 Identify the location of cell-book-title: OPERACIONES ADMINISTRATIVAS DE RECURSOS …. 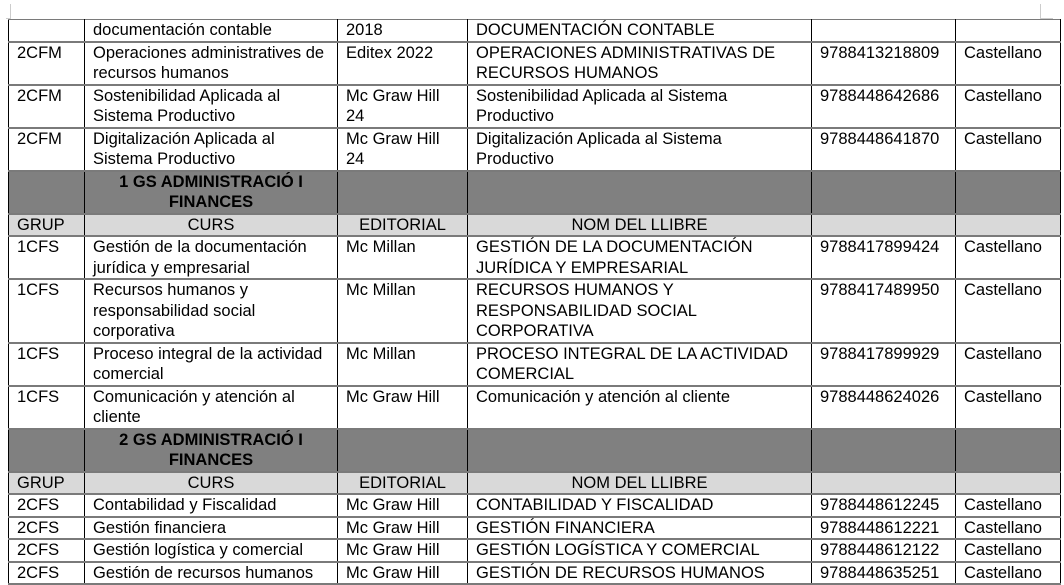
(639, 62).